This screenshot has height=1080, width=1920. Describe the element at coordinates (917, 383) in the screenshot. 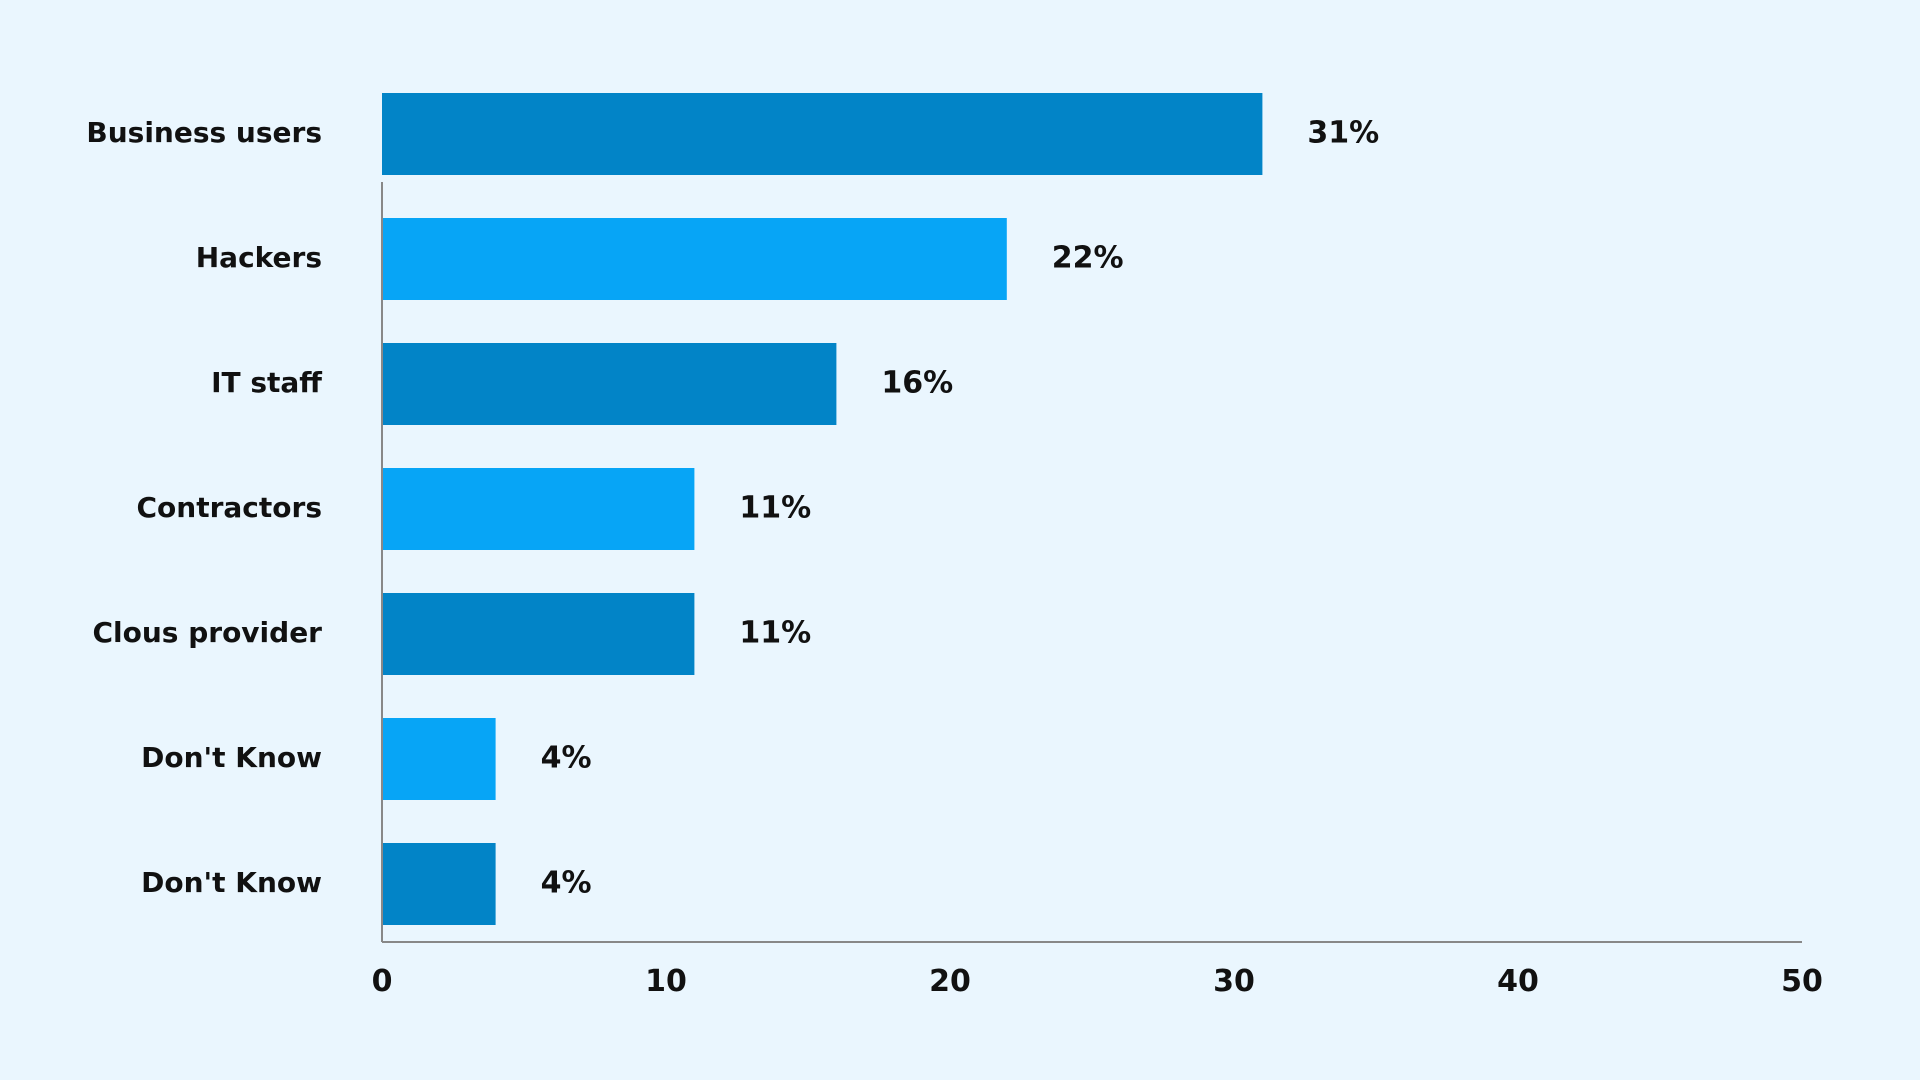

I see `value-label-2: 16%` at that location.